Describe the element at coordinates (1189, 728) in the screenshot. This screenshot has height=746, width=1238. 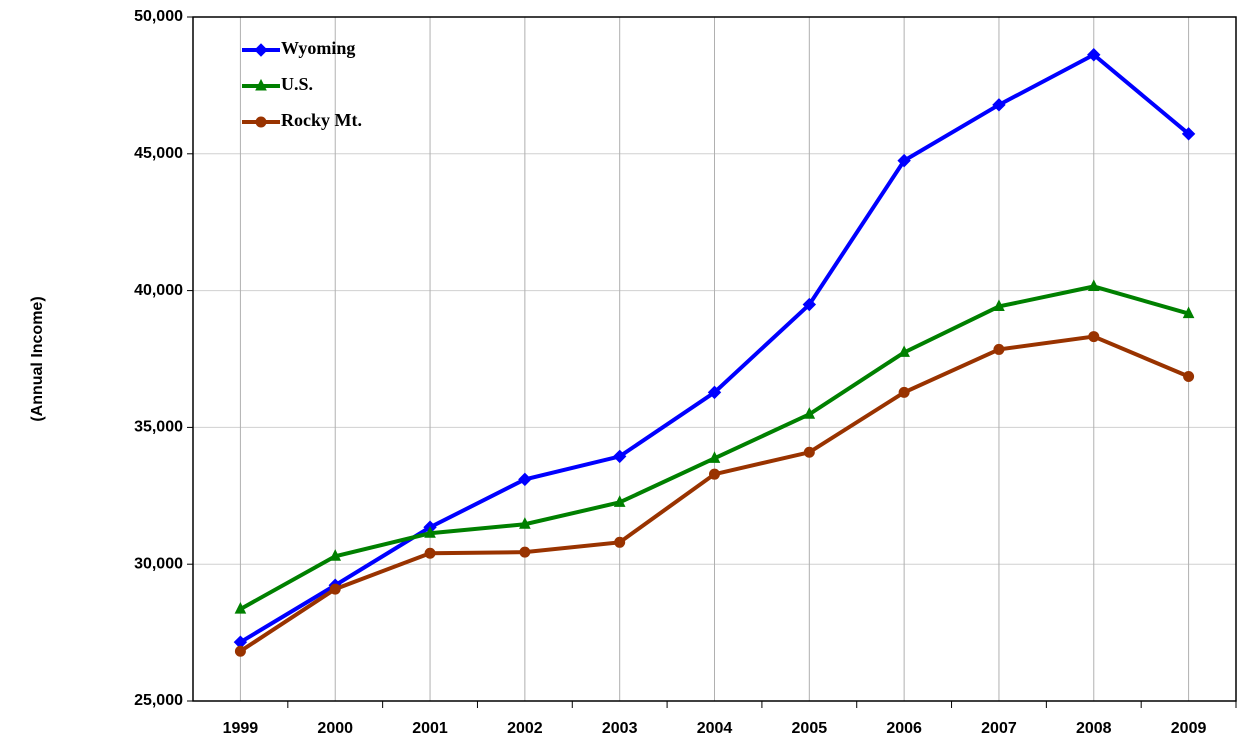
I see `x-tick-label: 2009` at that location.